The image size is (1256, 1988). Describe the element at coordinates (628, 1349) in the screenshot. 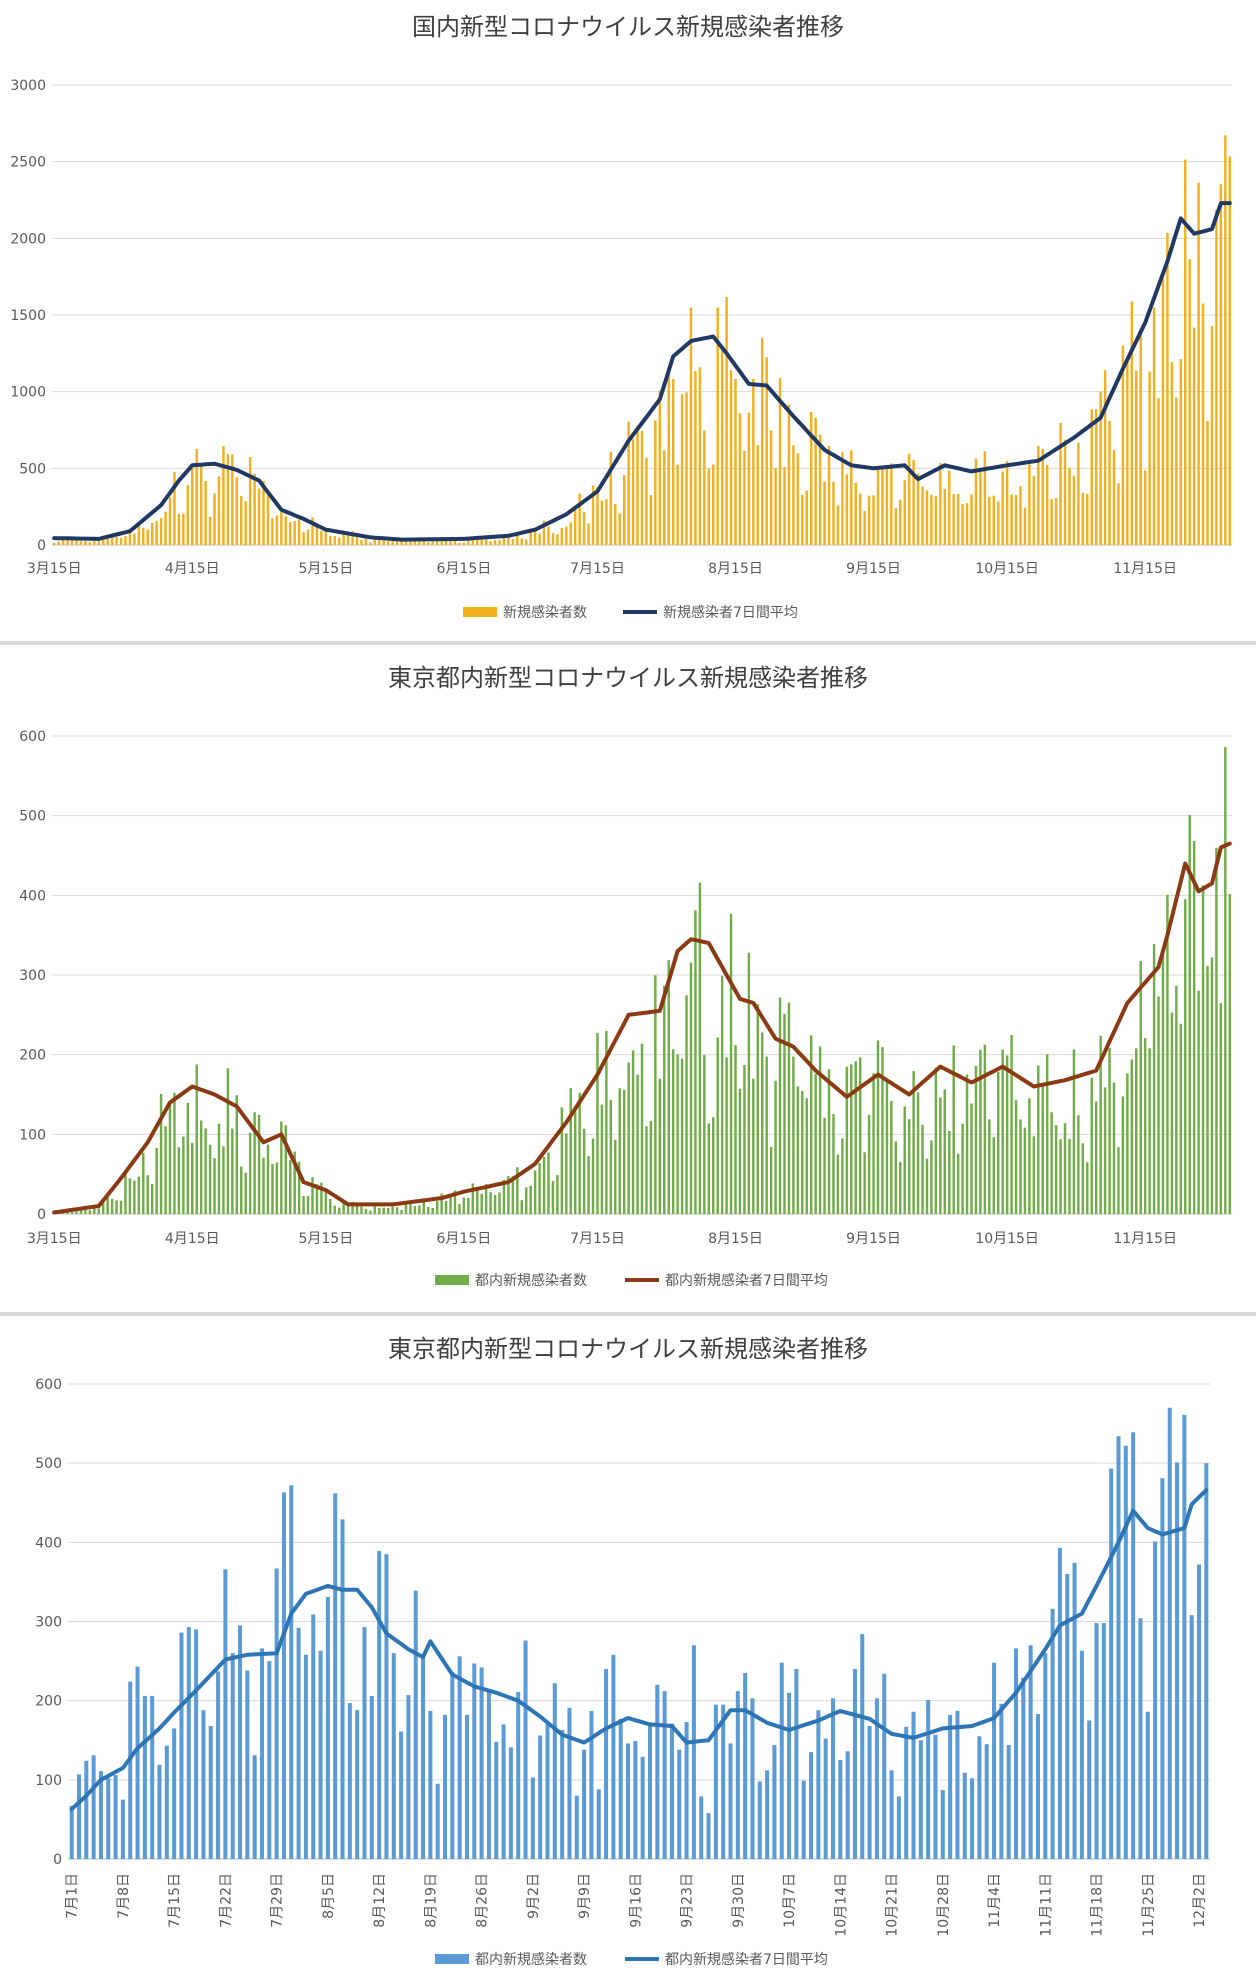

I see `chart-title: 東京都内新型コロナウイルス新規感染者推移` at that location.